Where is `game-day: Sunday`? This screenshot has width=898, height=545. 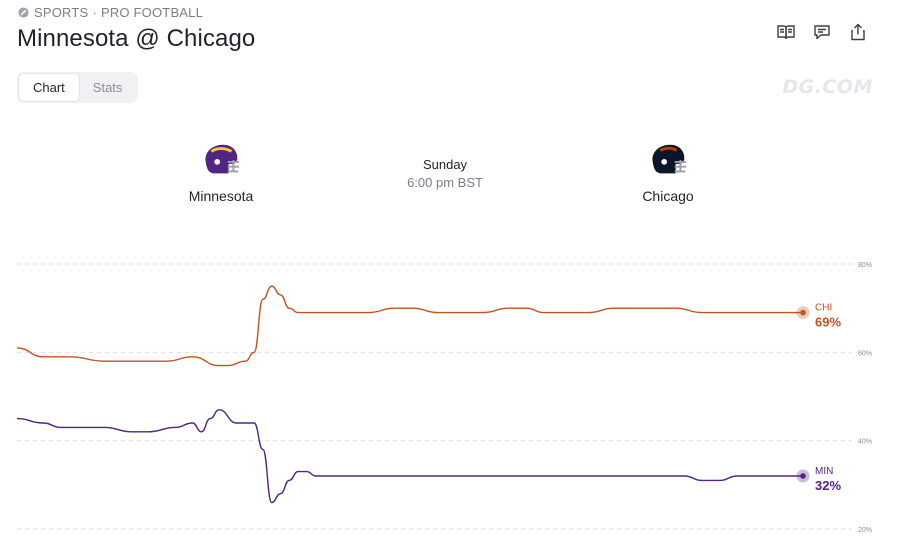 game-day: Sunday is located at coordinates (445, 164).